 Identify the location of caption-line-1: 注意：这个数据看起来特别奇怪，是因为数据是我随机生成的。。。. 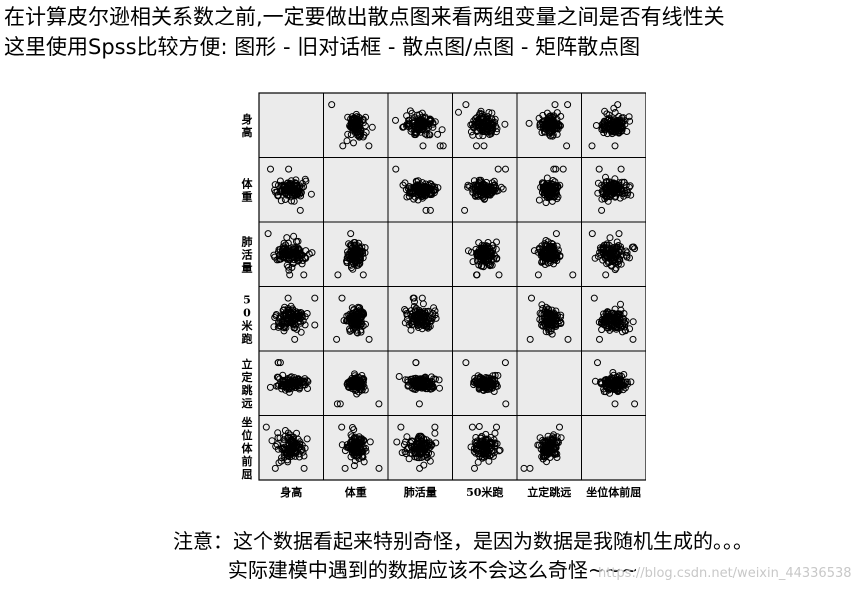
(463, 541).